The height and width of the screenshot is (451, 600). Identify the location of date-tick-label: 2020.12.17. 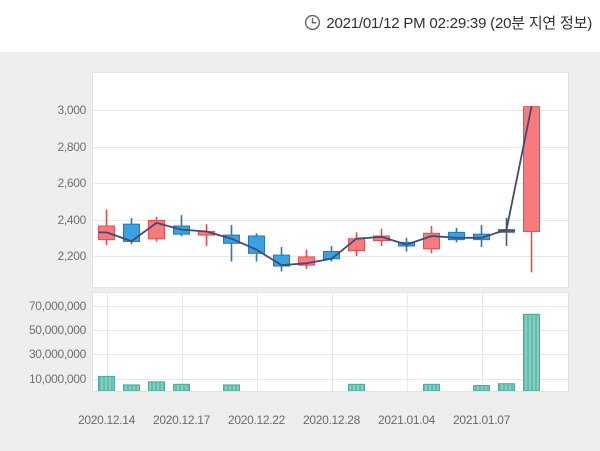
(181, 420).